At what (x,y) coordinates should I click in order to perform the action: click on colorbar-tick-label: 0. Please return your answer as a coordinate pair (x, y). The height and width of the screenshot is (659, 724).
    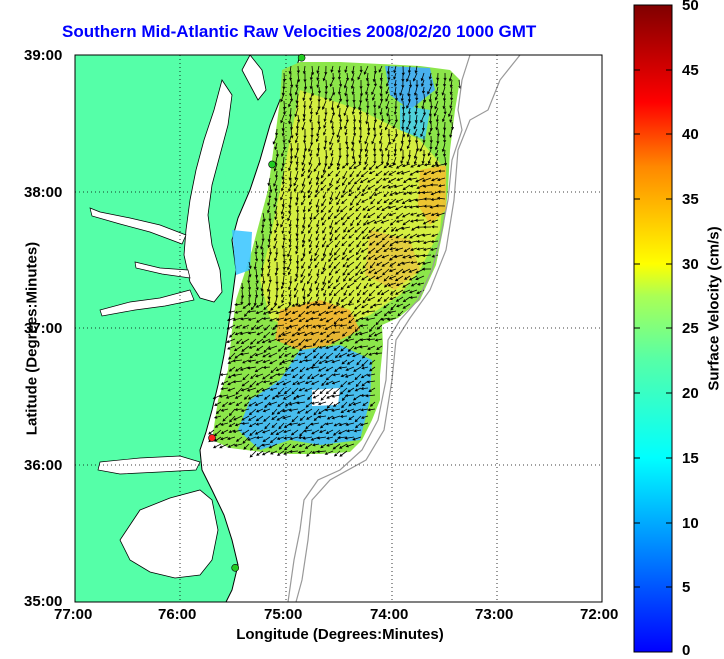
    Looking at the image, I should click on (686, 650).